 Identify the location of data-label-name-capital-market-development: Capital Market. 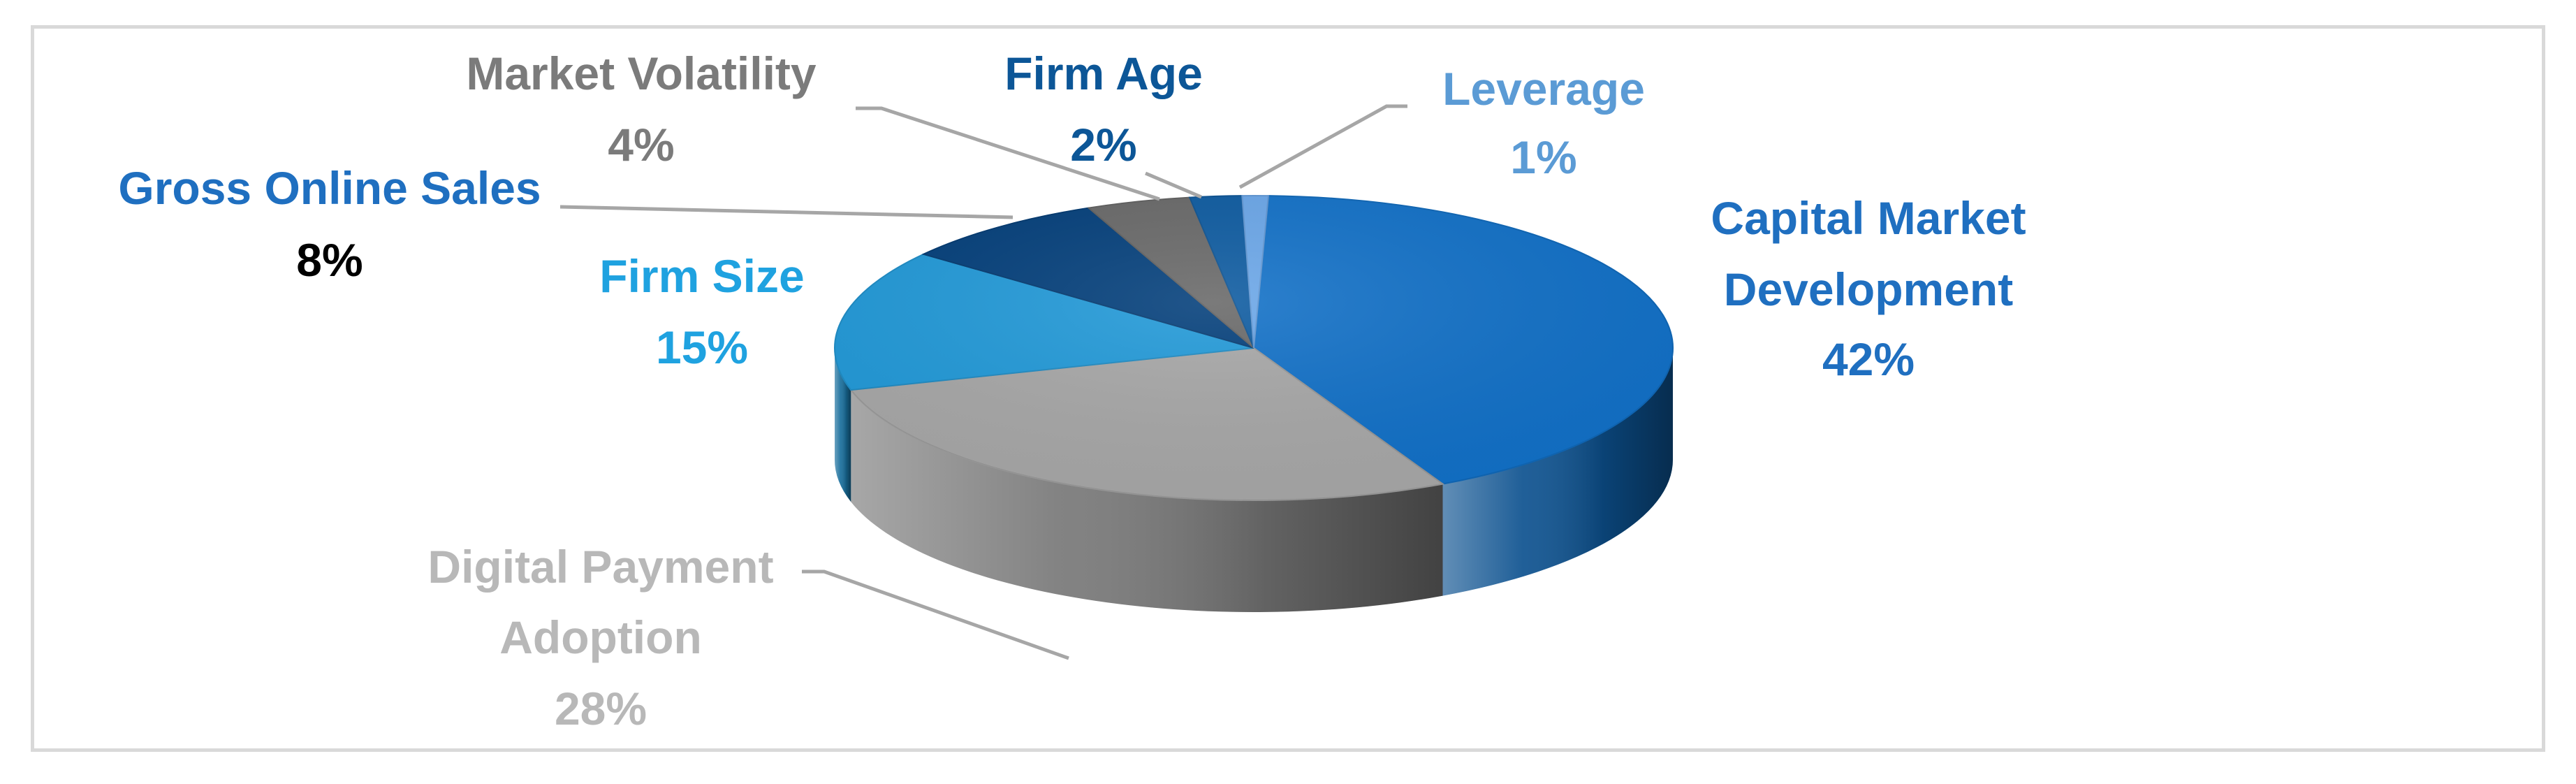
(1869, 218).